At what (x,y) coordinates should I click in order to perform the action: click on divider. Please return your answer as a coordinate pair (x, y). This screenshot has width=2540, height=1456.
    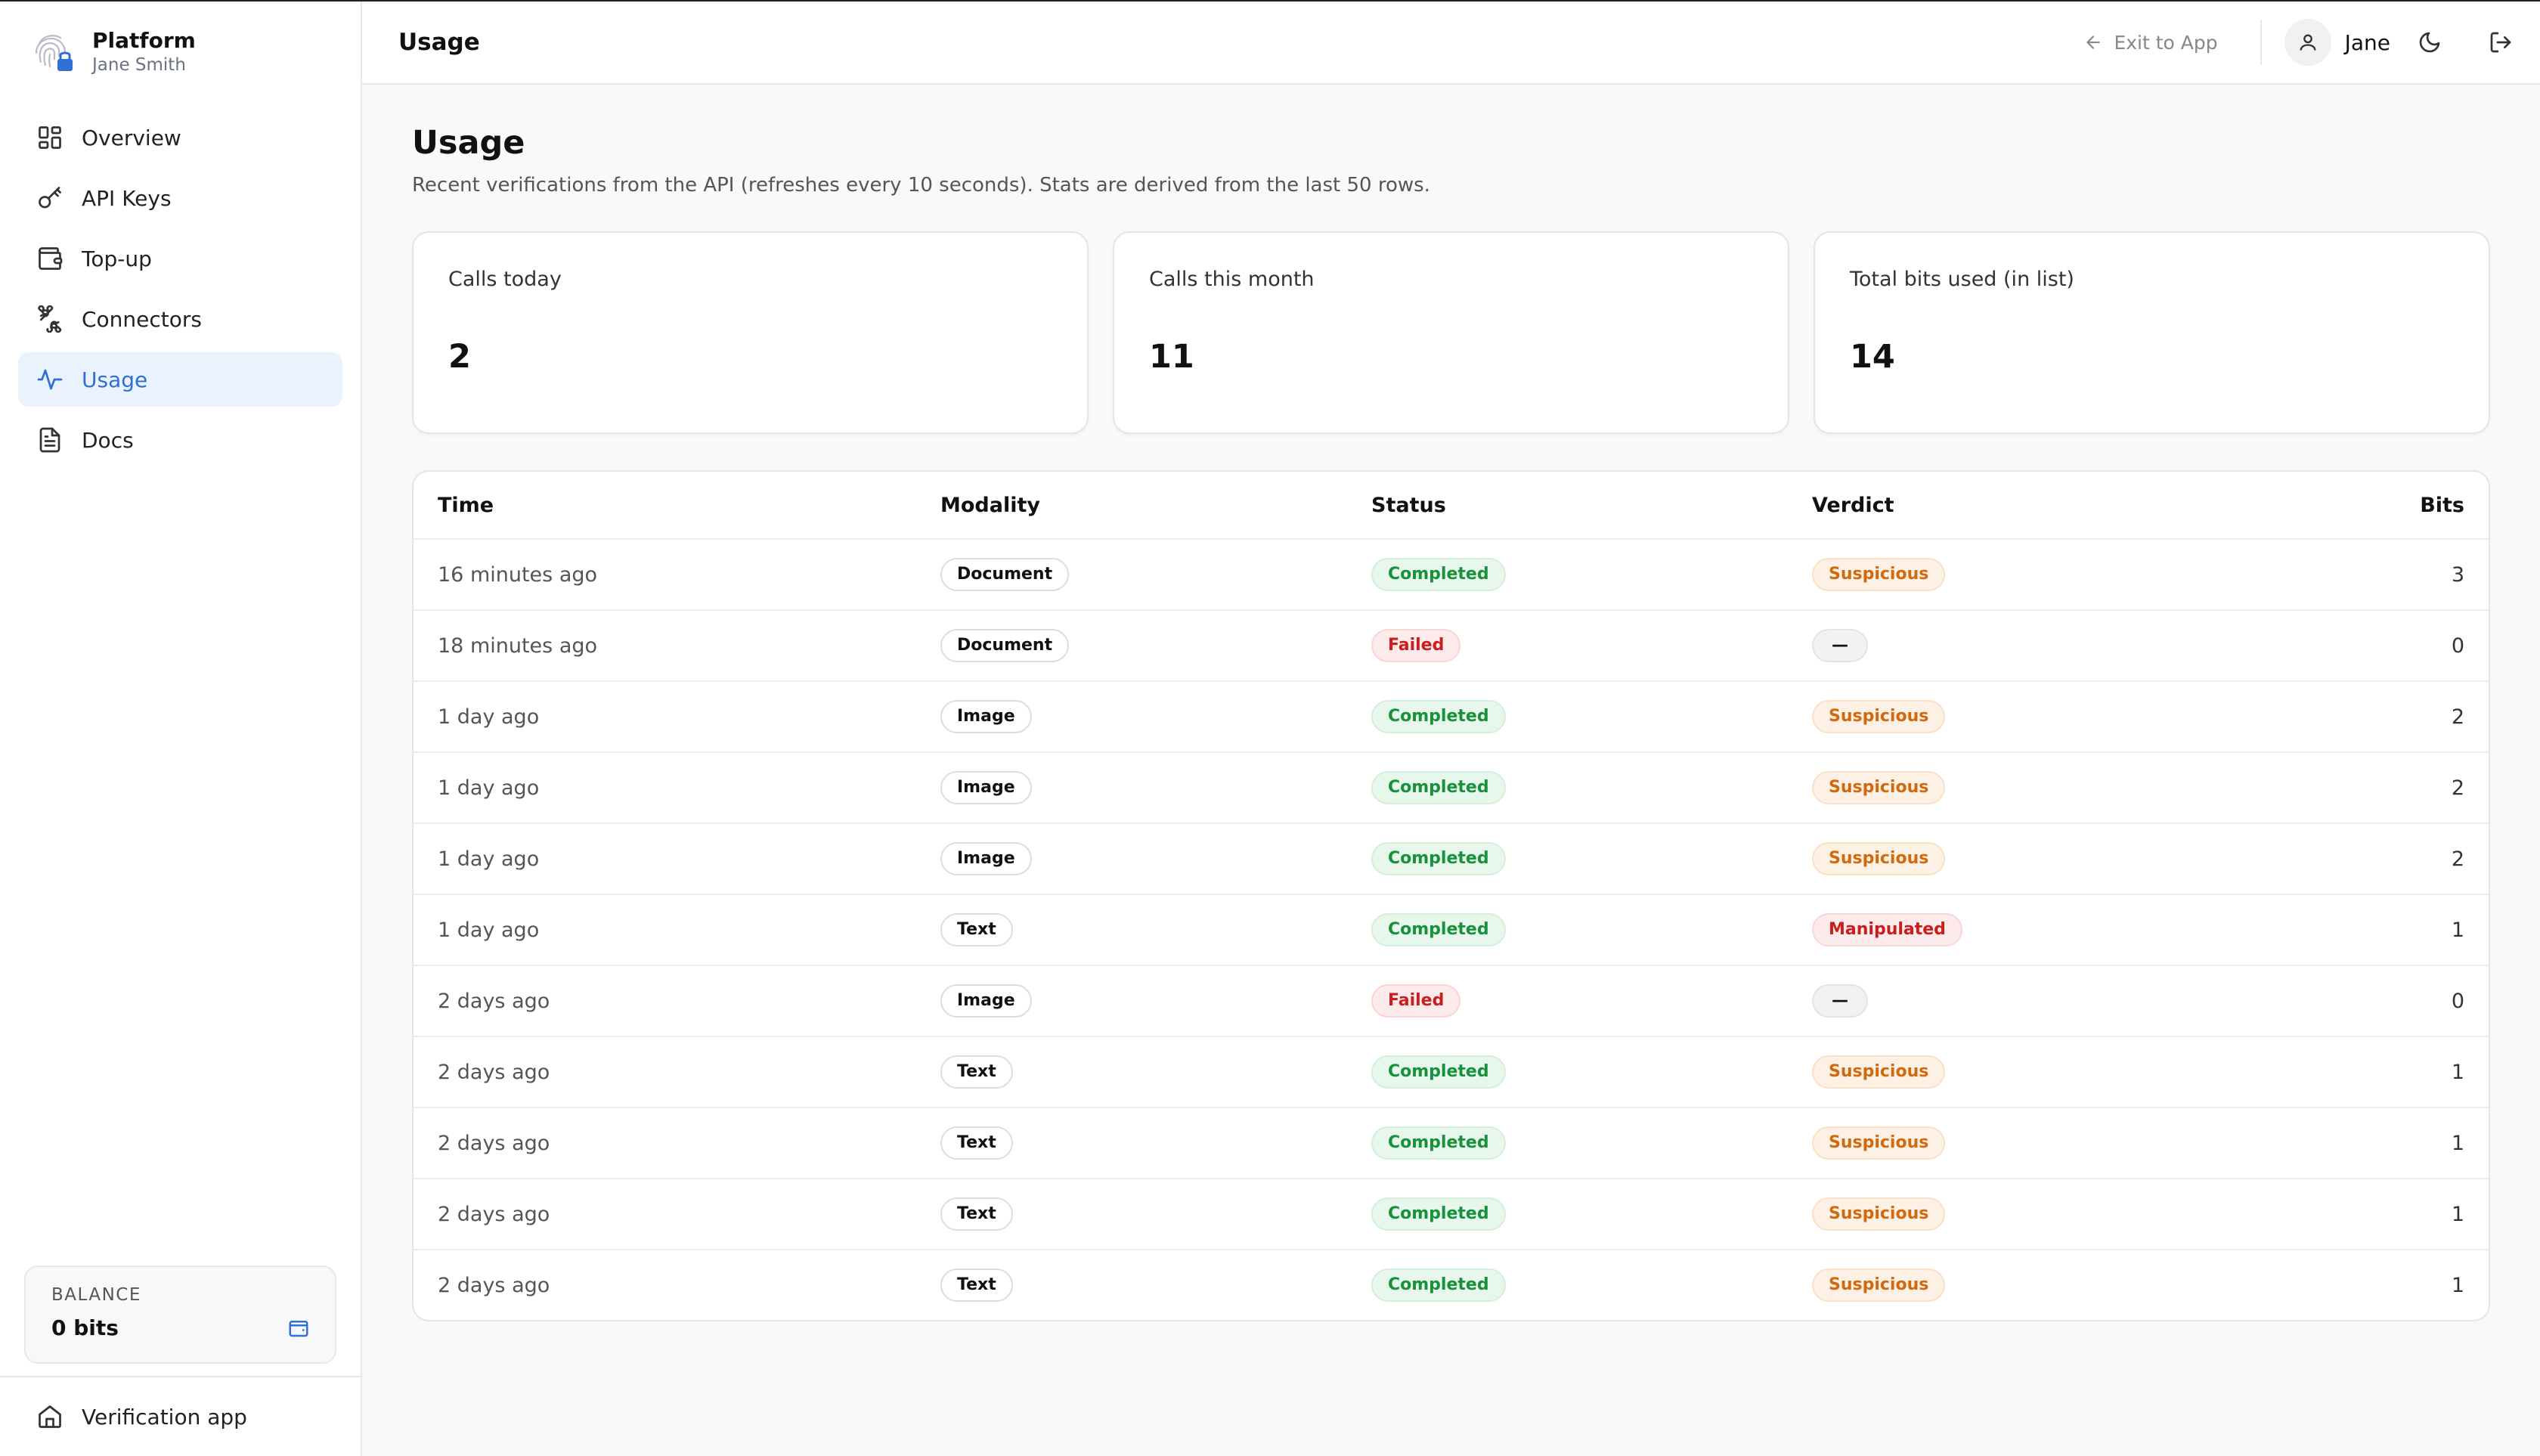
    Looking at the image, I should click on (2261, 42).